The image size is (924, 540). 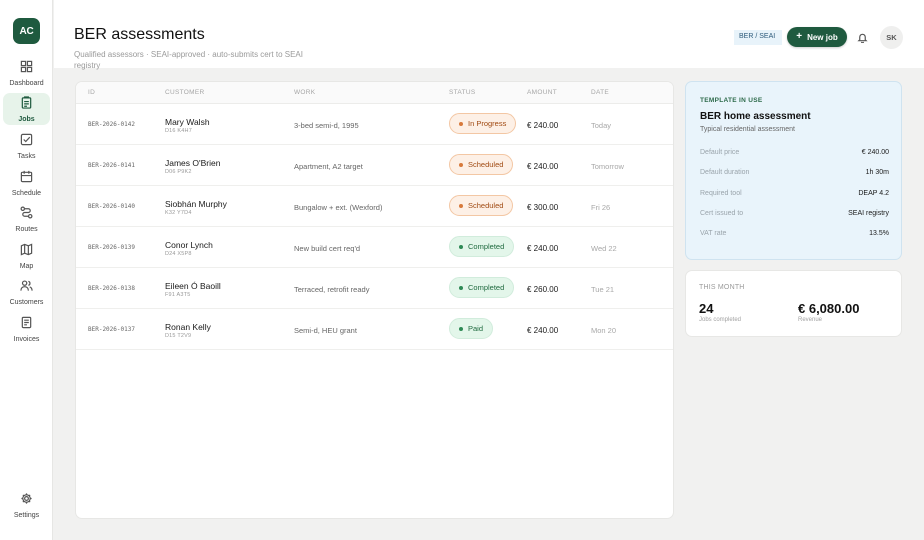 What do you see at coordinates (720, 320) in the screenshot?
I see `jobs-completed-label: Jobs completed` at bounding box center [720, 320].